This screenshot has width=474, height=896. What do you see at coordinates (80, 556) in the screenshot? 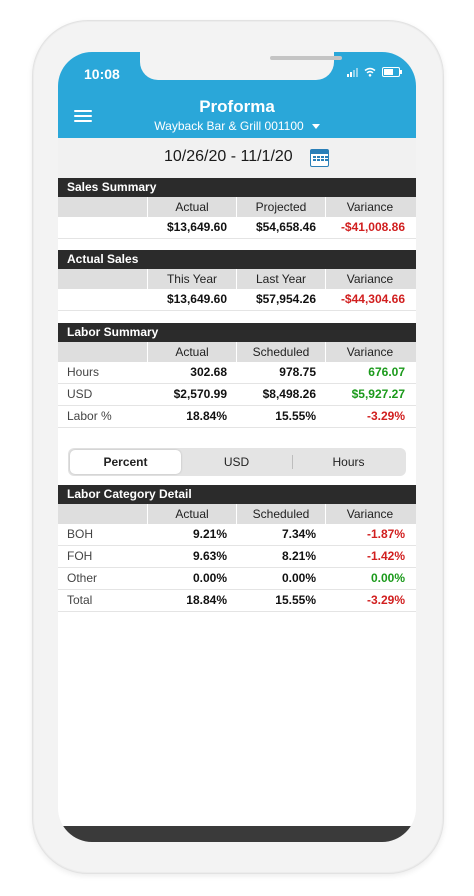
I see `row-label: FOH` at bounding box center [80, 556].